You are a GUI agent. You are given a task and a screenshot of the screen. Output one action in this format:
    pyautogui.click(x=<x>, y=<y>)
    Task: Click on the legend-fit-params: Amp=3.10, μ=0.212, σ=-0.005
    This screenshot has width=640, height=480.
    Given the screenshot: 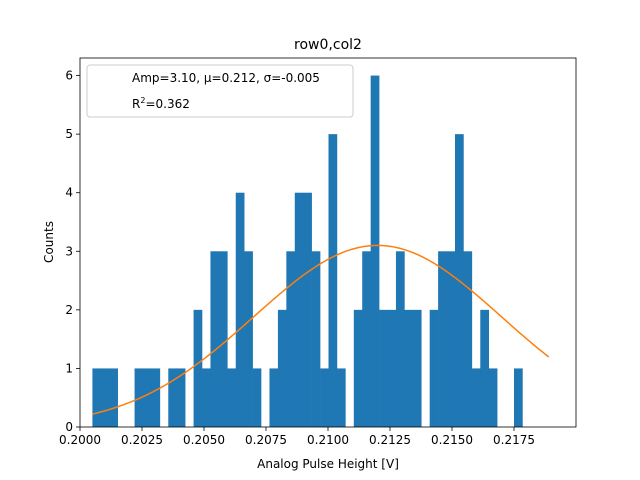 What is the action you would take?
    pyautogui.click(x=226, y=78)
    